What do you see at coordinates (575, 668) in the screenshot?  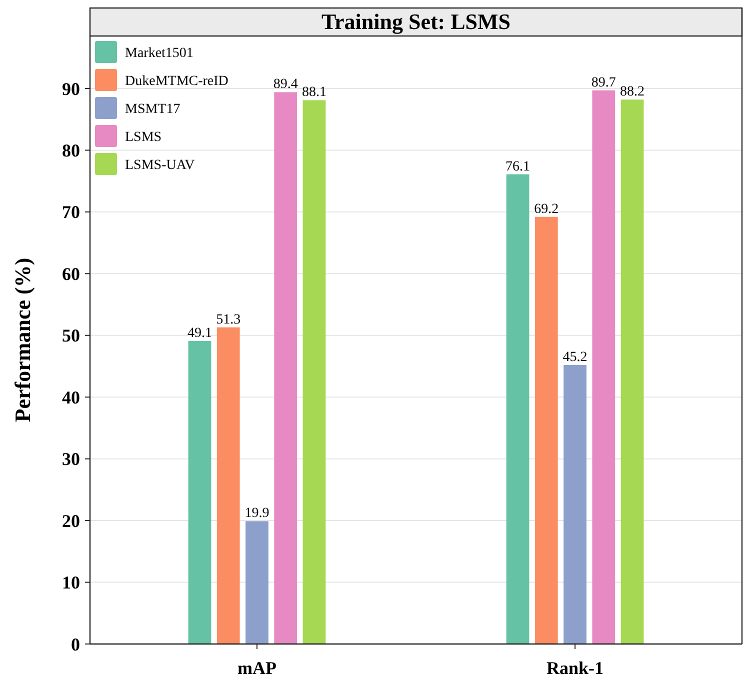 I see `x-tick-label: Rank-1` at bounding box center [575, 668].